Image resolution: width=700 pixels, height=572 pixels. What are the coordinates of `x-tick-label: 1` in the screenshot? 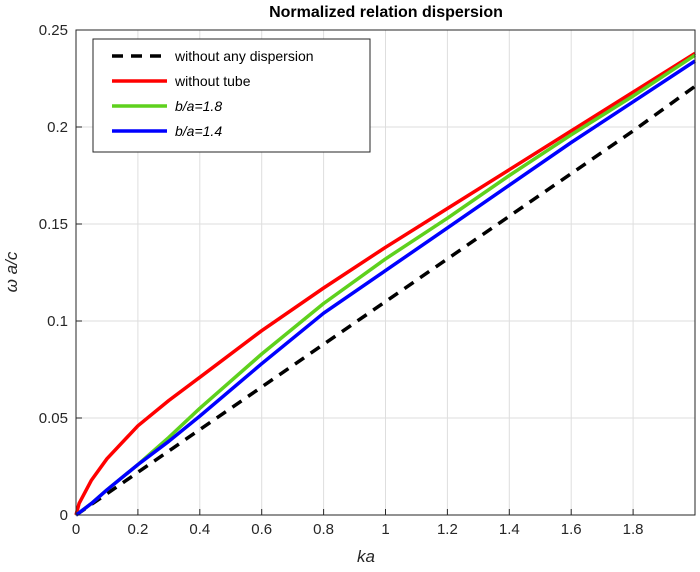 It's located at (385, 529).